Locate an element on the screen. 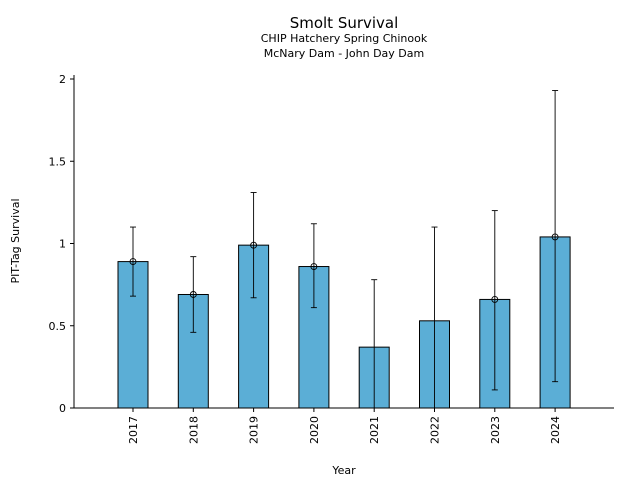 This screenshot has width=640, height=480. y-tick-label: 2 is located at coordinates (62, 79).